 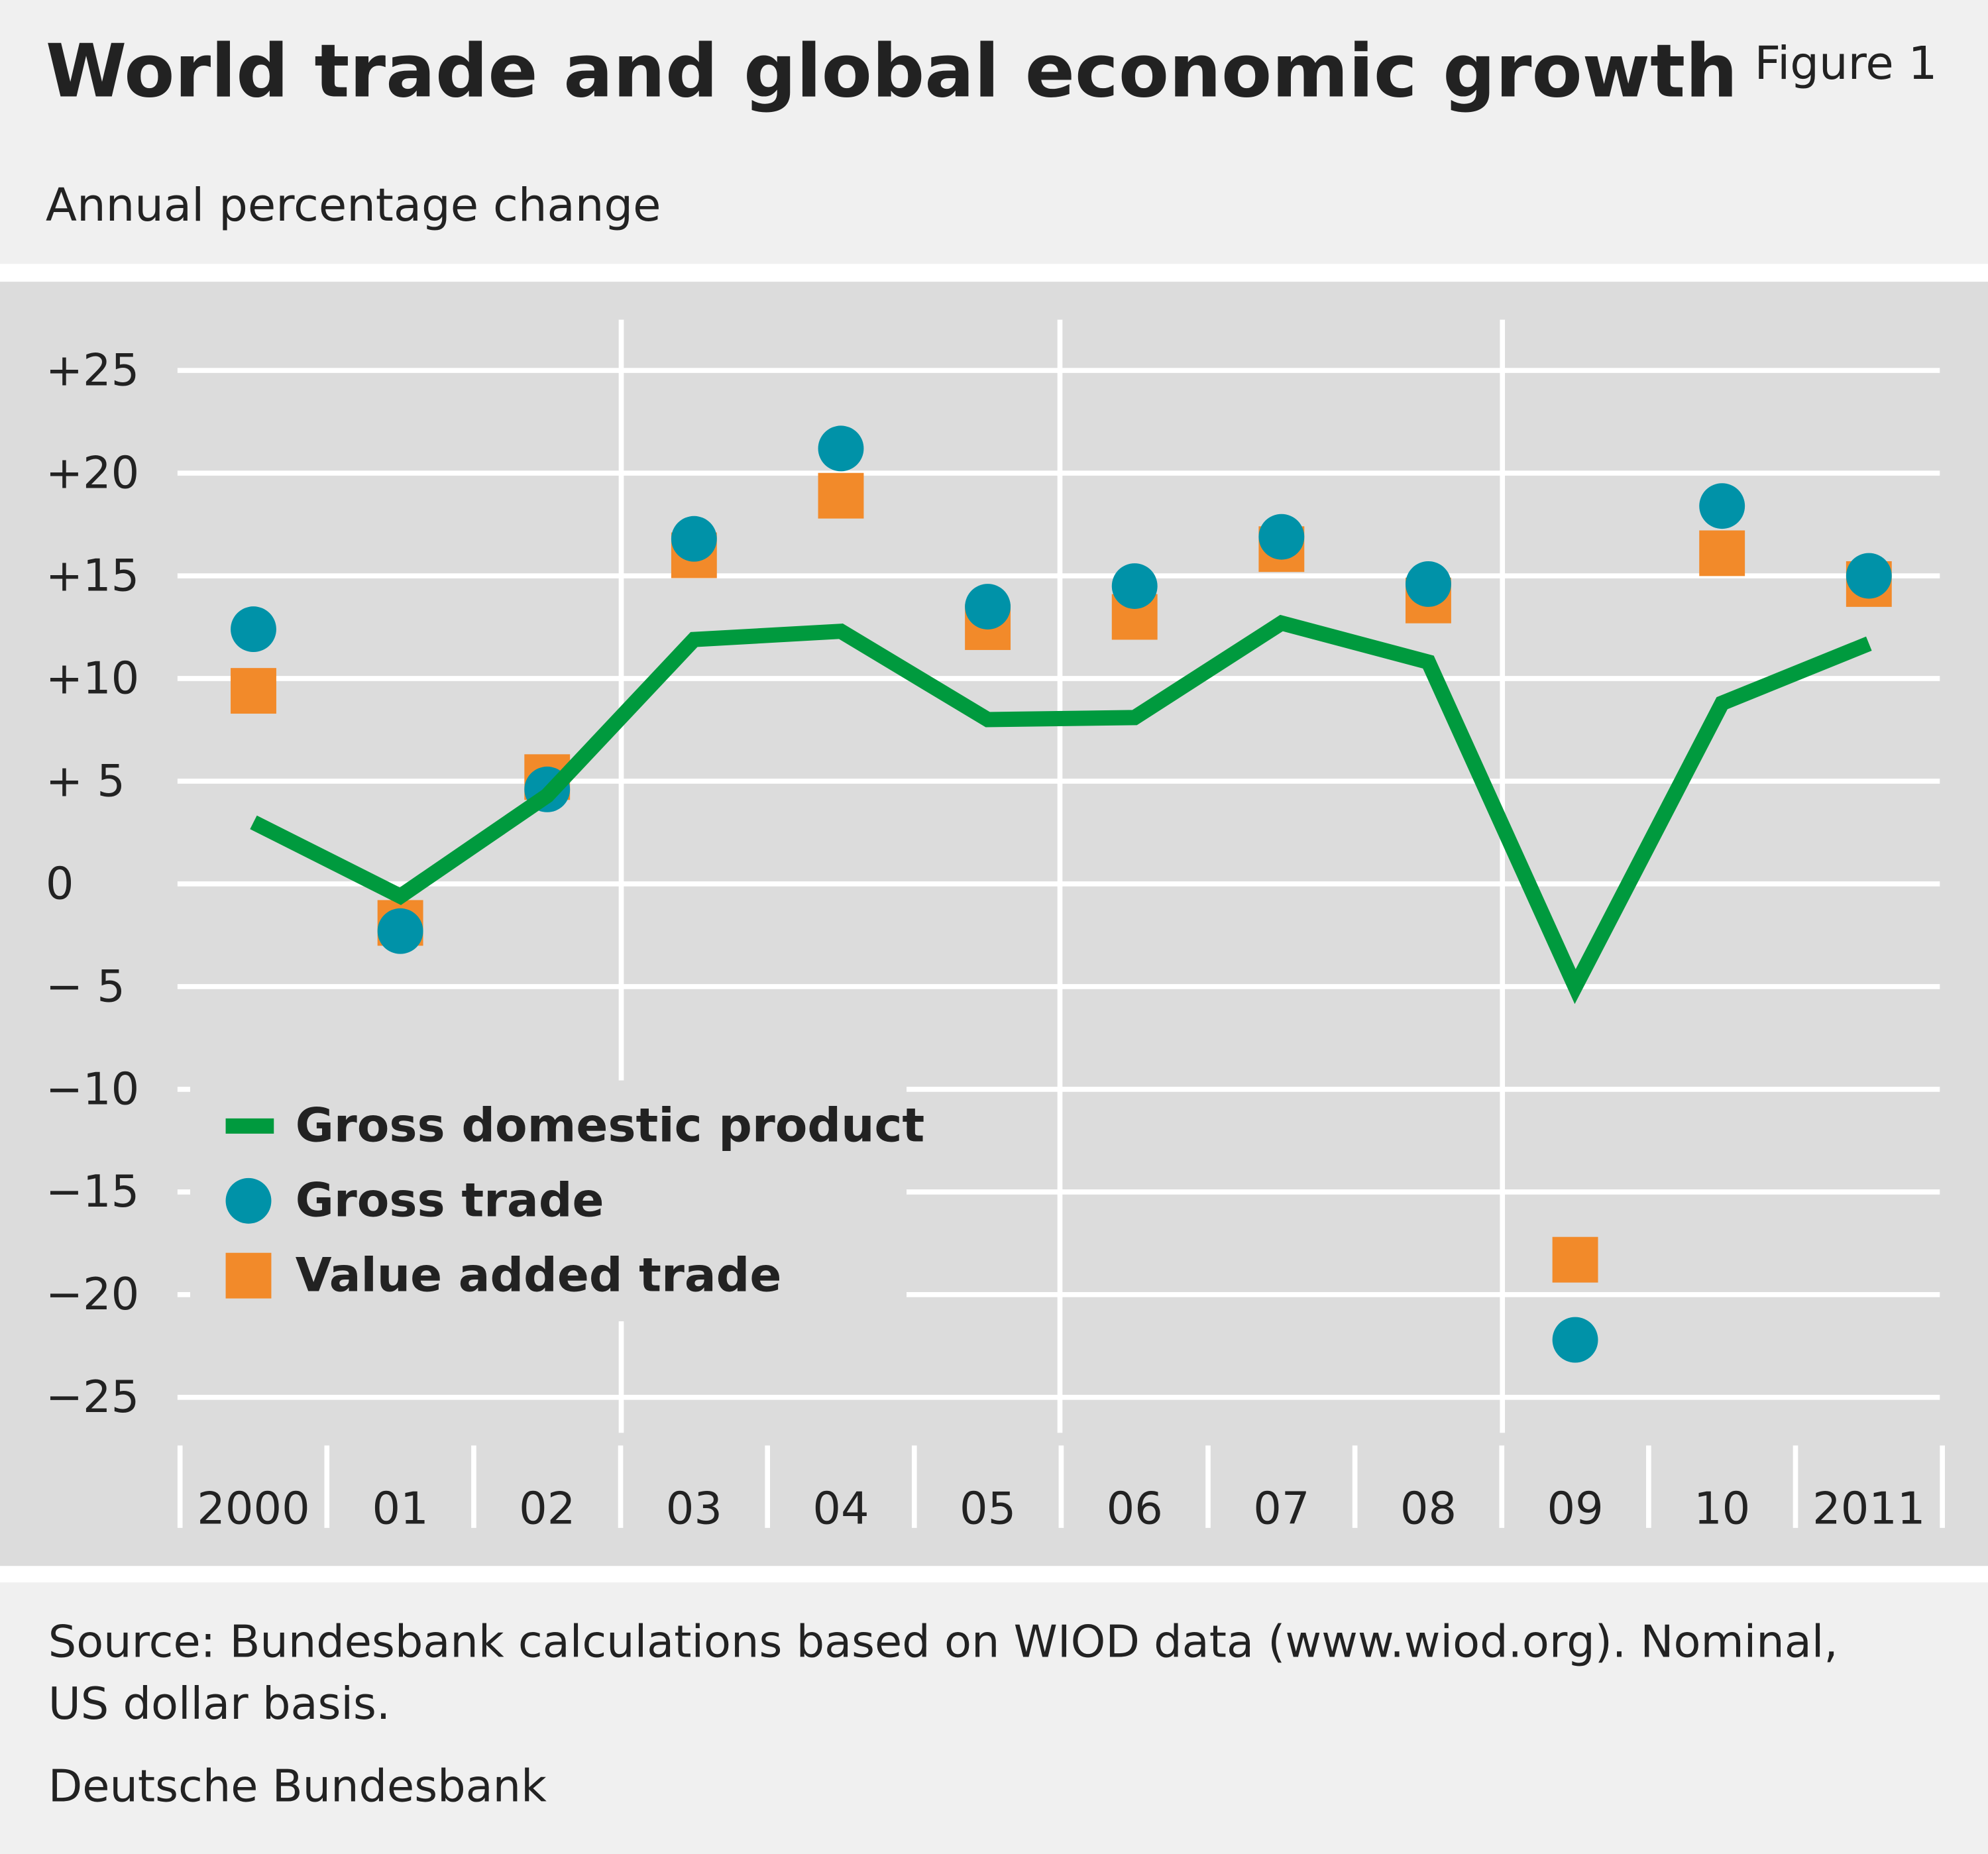 I want to click on legend-label: Gross trade, so click(x=450, y=1201).